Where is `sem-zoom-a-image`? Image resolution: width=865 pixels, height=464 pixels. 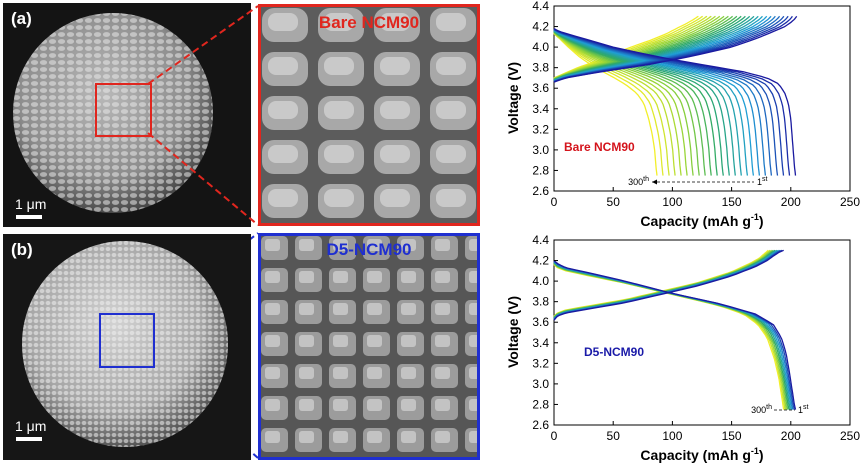 sem-zoom-a-image is located at coordinates (369, 115).